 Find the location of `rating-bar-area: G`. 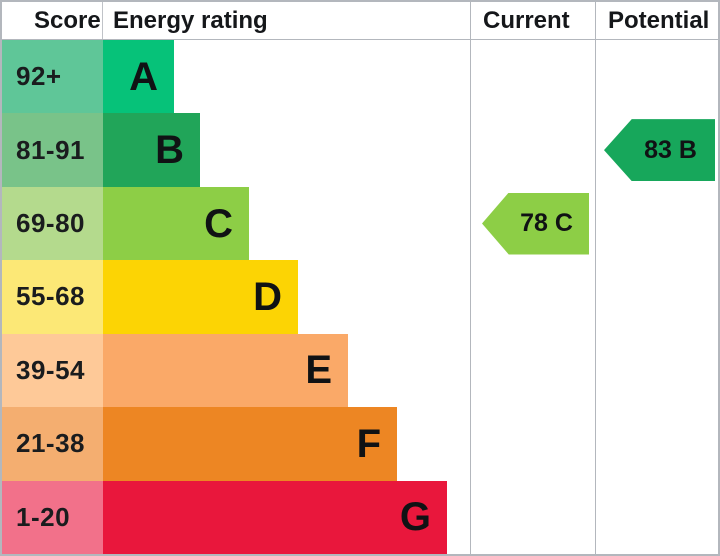

rating-bar-area: G is located at coordinates (286, 517).